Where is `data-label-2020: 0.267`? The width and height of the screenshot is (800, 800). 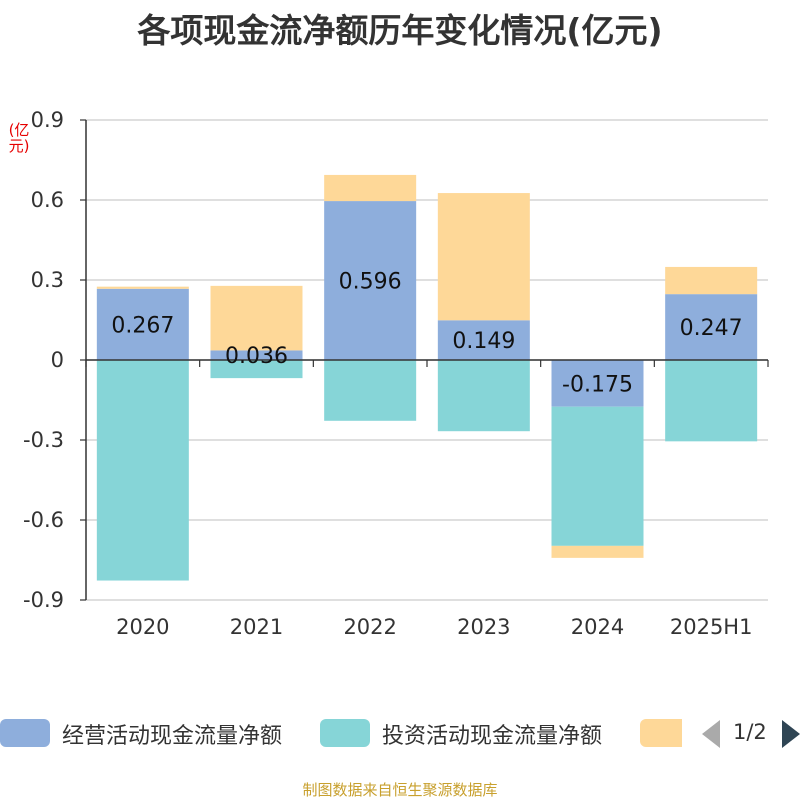 data-label-2020: 0.267 is located at coordinates (142, 325).